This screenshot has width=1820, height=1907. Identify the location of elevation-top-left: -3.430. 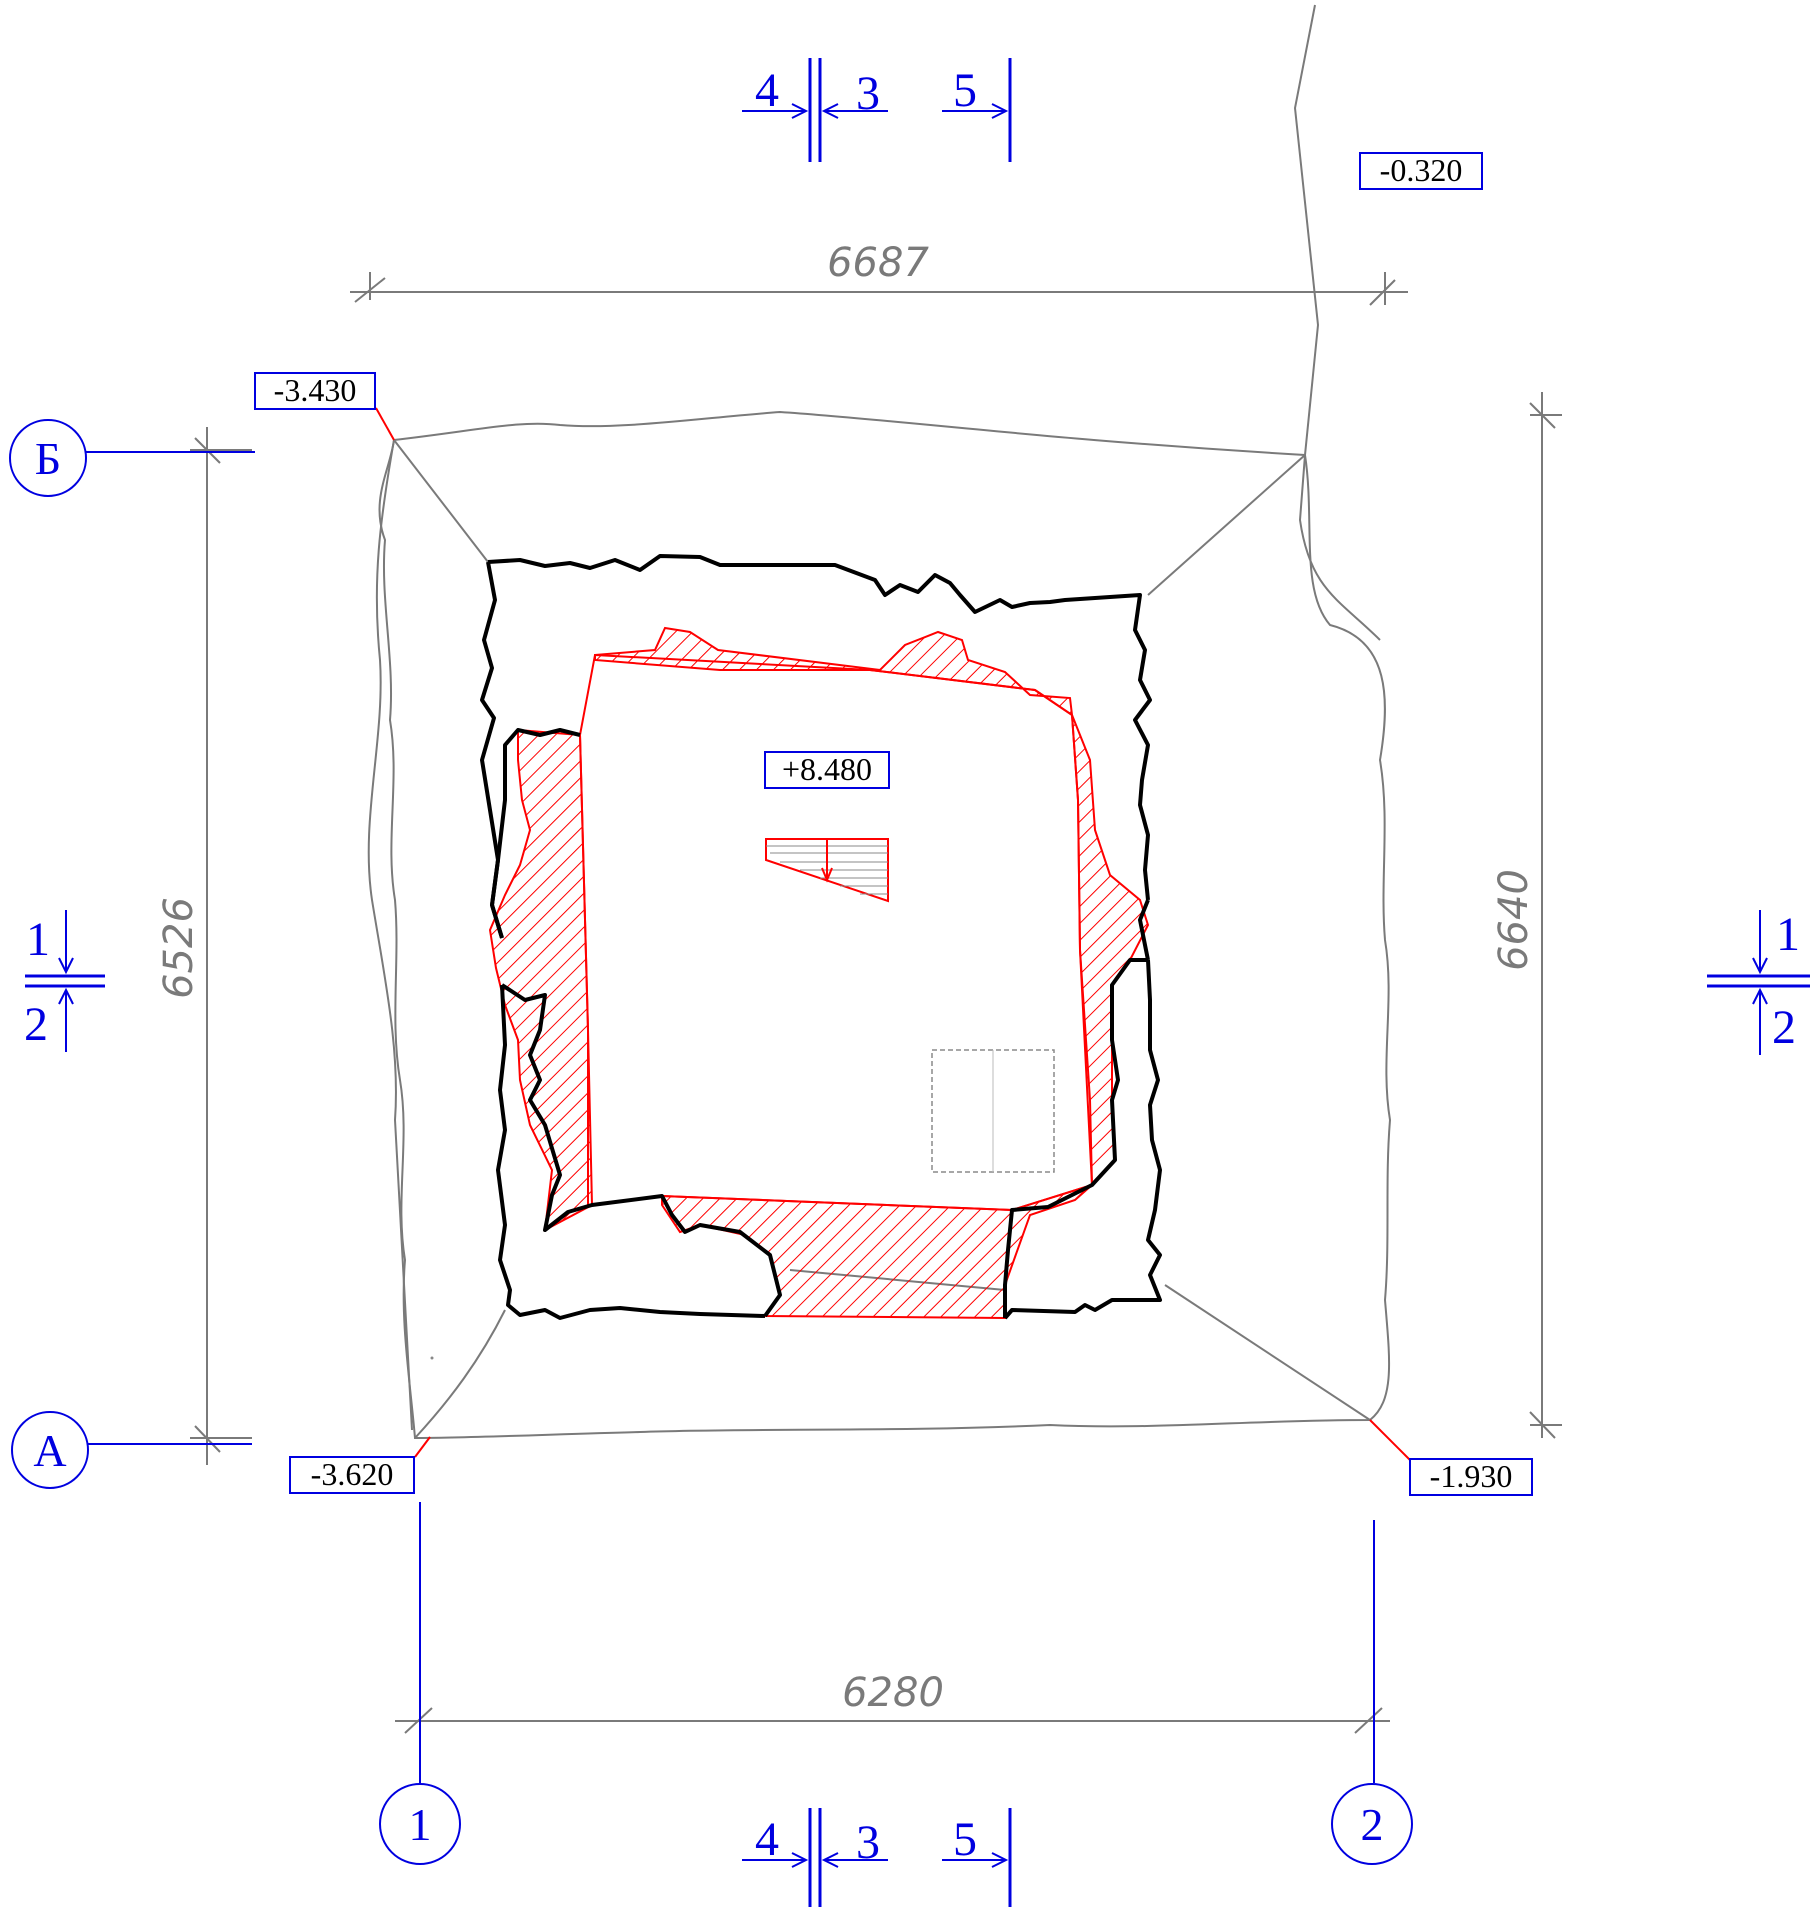
(324, 406).